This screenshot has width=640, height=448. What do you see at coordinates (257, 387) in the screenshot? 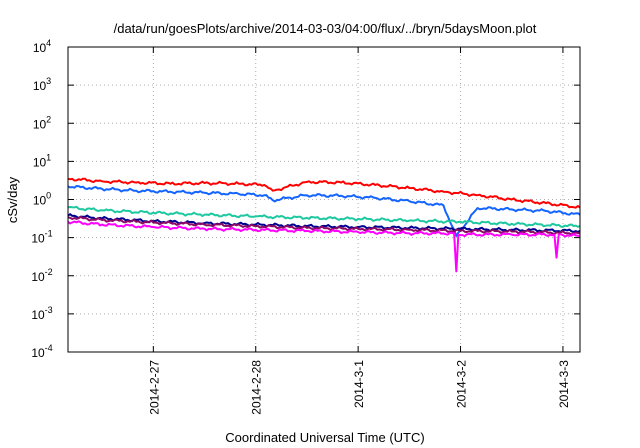
I see `x-tick-label: 2014-2-28` at bounding box center [257, 387].